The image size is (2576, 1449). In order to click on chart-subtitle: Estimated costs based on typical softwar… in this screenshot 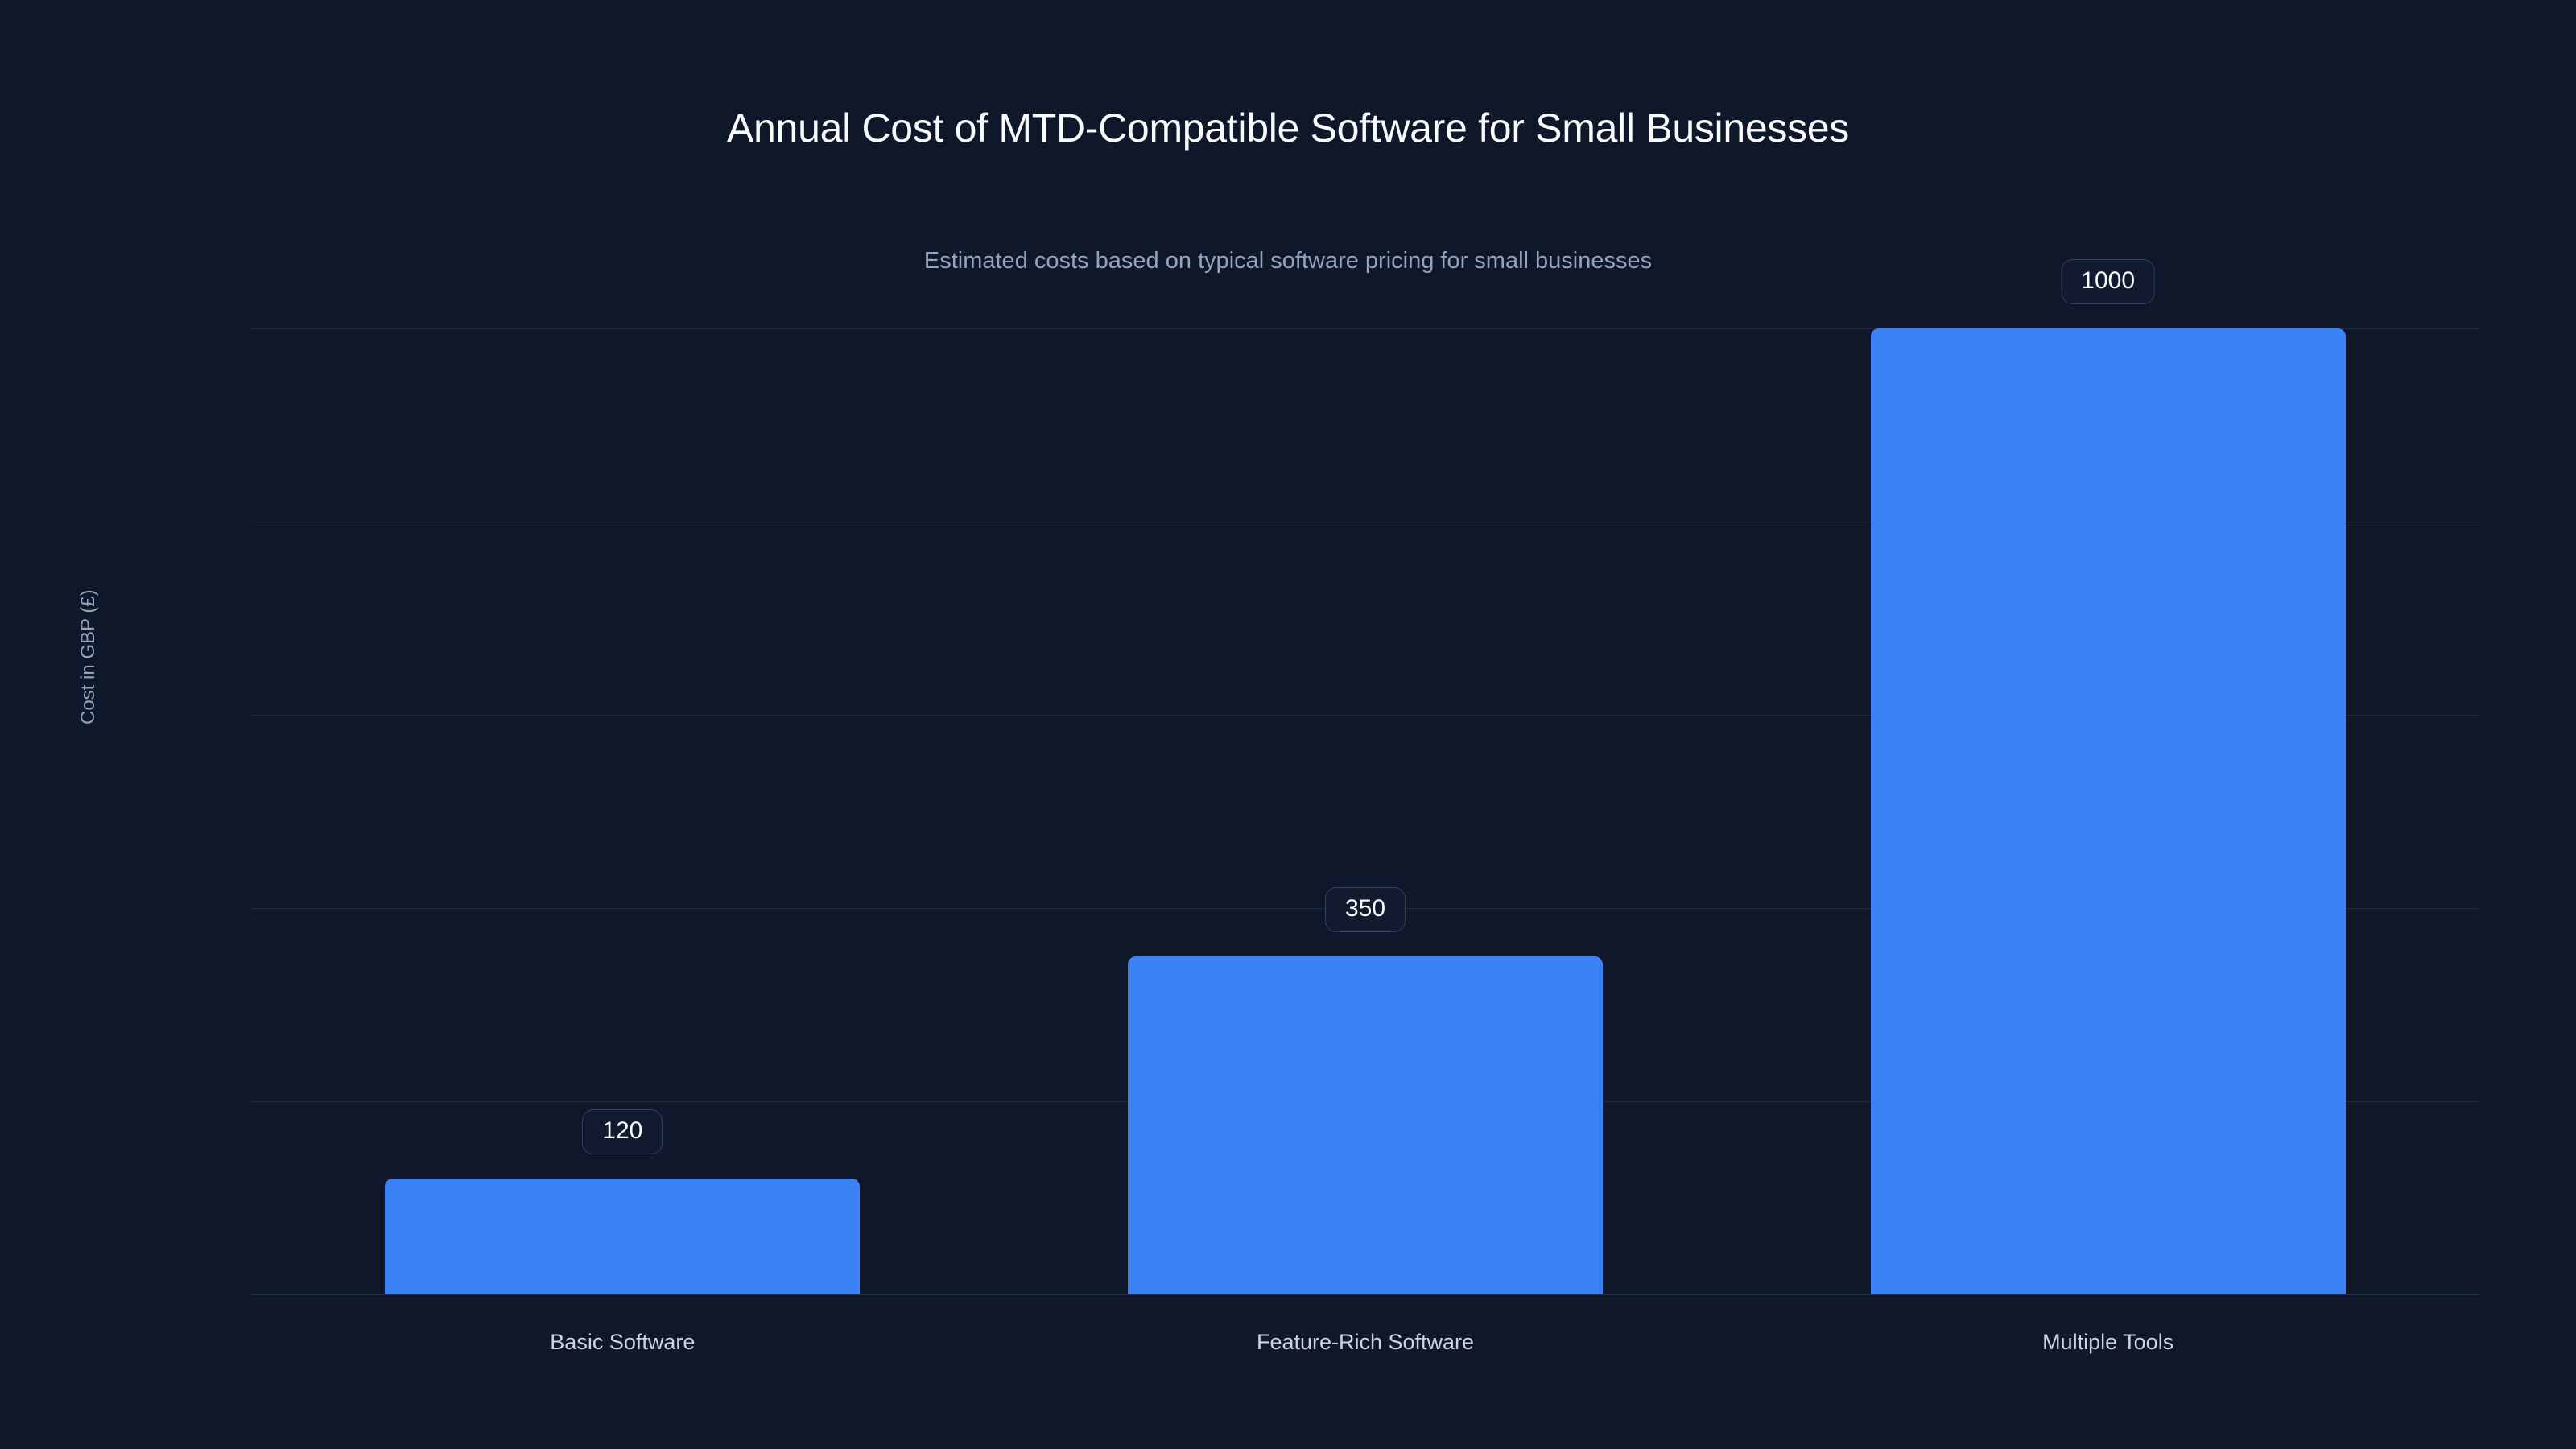, I will do `click(1288, 261)`.